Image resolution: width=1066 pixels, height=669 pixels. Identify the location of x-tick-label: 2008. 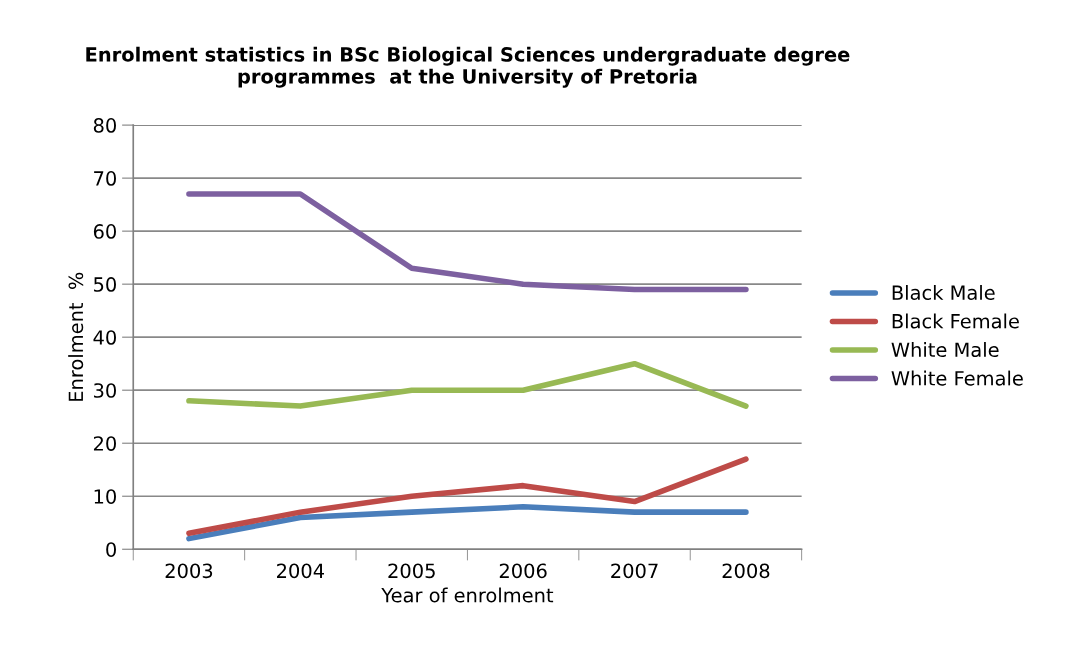
(746, 571).